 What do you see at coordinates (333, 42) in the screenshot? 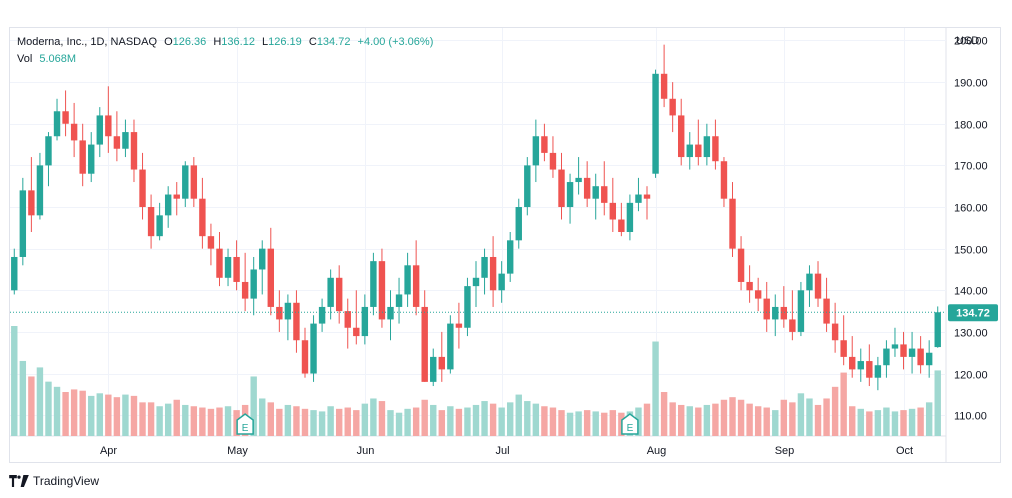
I see `close-value: 134.72` at bounding box center [333, 42].